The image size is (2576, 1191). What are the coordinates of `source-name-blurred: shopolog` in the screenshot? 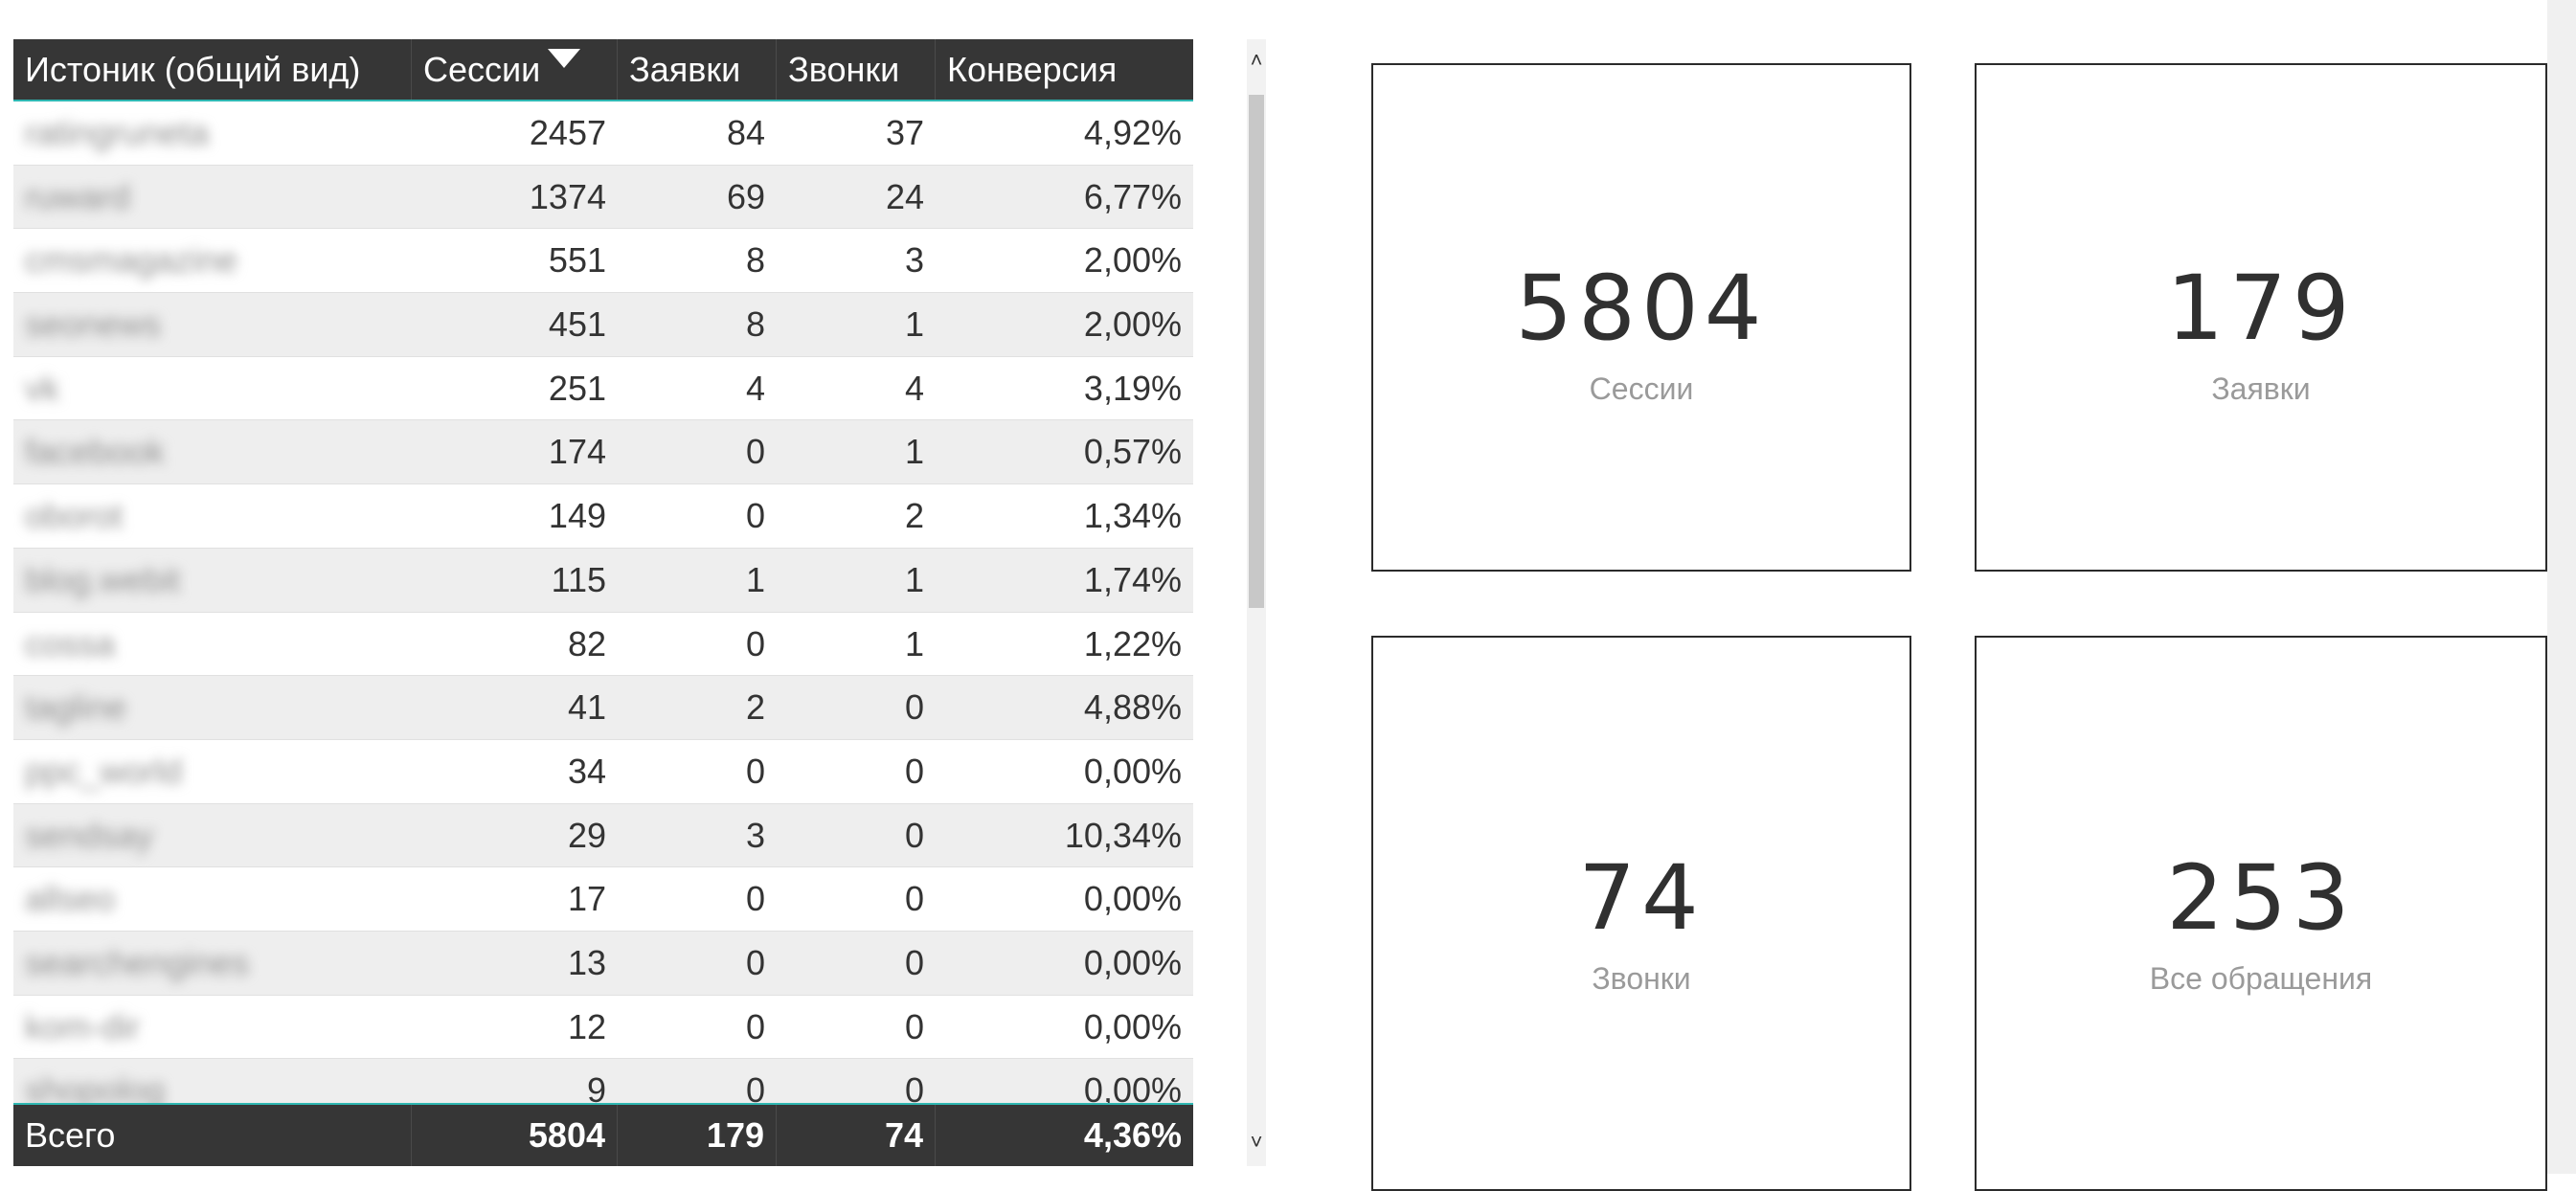 It's located at (95, 1086).